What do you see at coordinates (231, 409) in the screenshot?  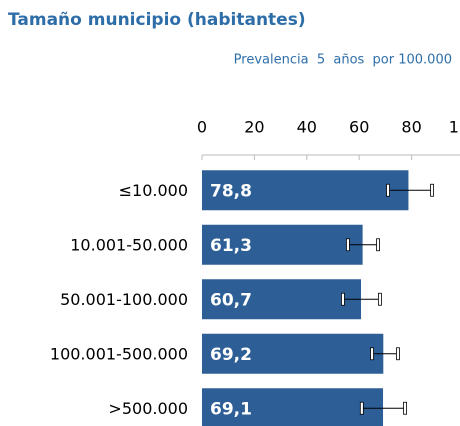 I see `value-label: 69,1` at bounding box center [231, 409].